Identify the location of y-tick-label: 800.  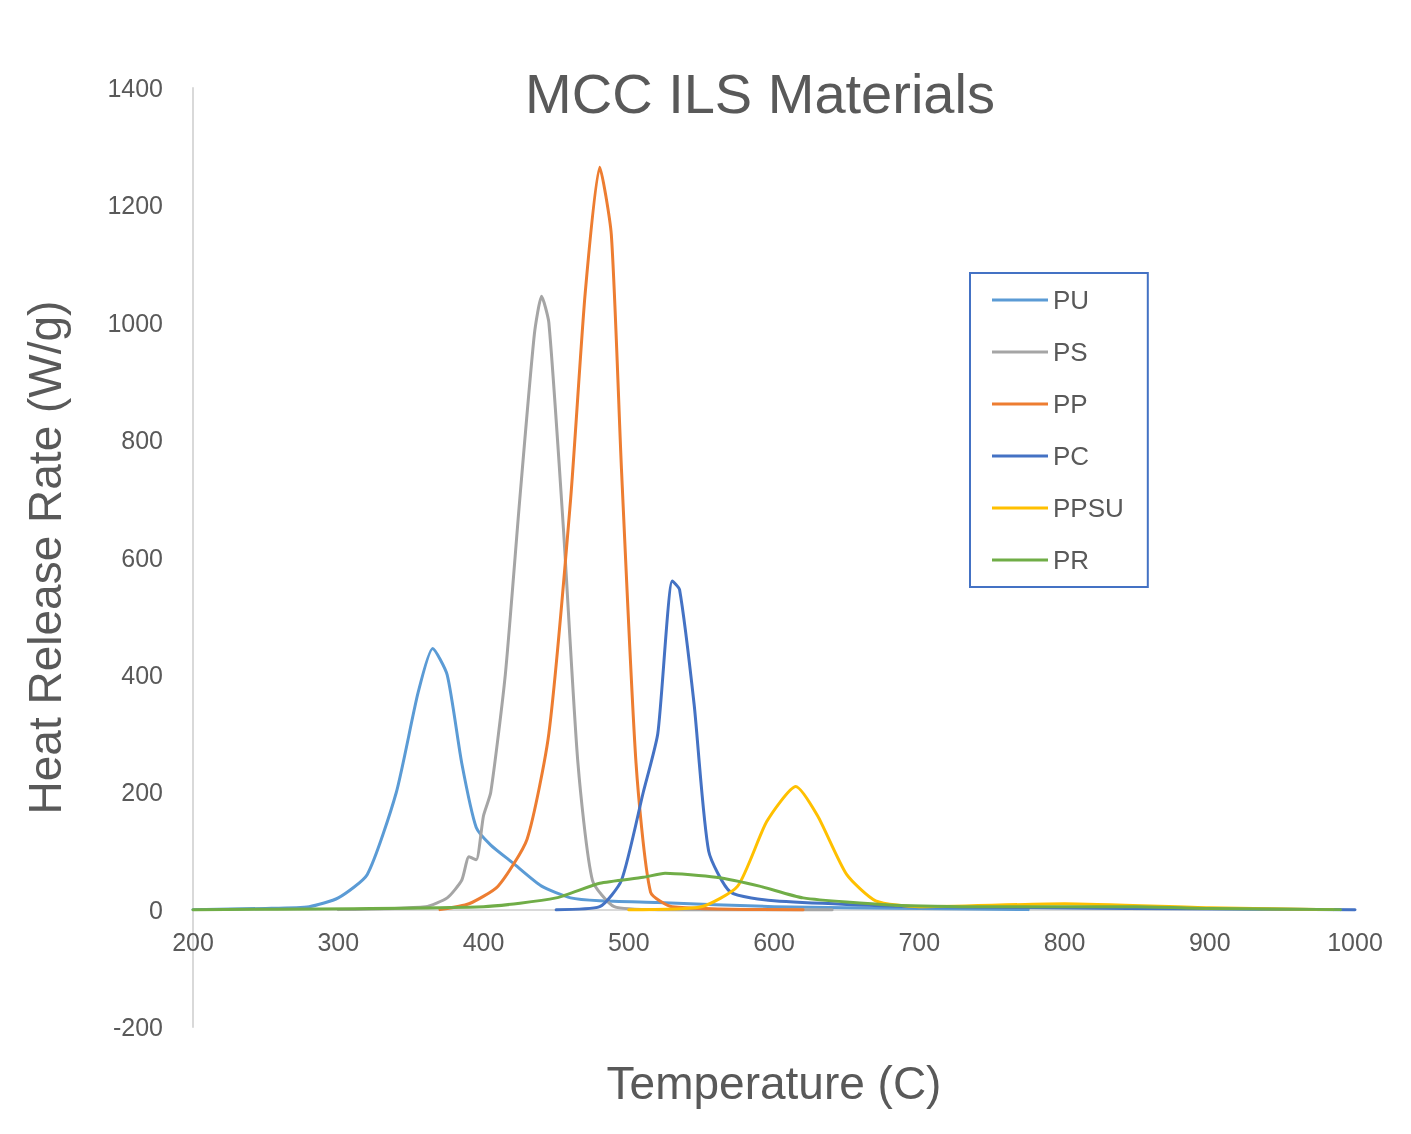
(142, 440).